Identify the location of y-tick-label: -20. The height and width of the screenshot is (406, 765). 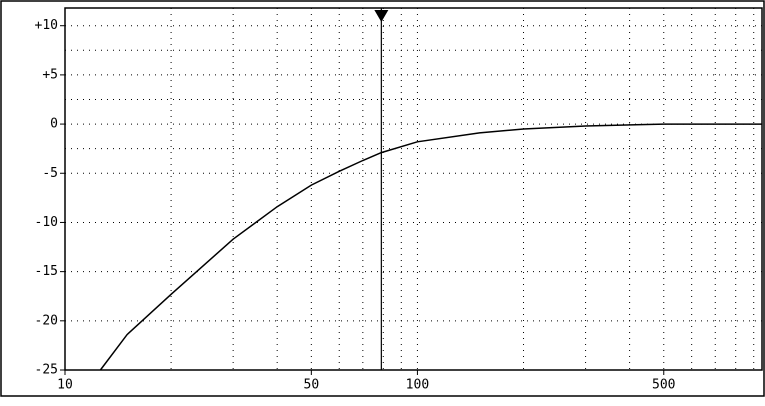
(46, 320).